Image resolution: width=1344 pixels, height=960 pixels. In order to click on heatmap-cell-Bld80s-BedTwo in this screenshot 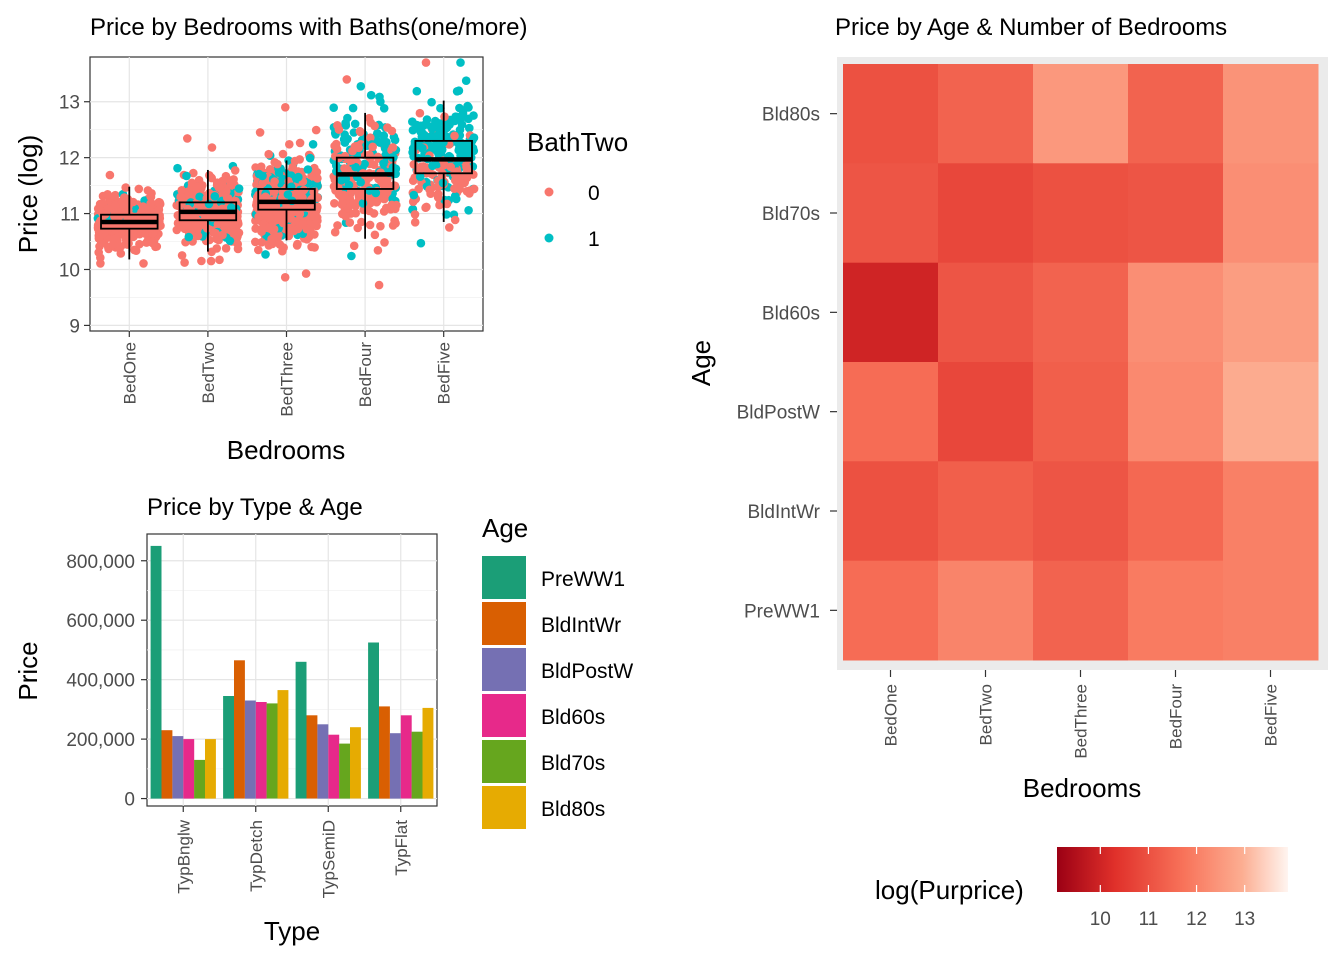, I will do `click(986, 114)`.